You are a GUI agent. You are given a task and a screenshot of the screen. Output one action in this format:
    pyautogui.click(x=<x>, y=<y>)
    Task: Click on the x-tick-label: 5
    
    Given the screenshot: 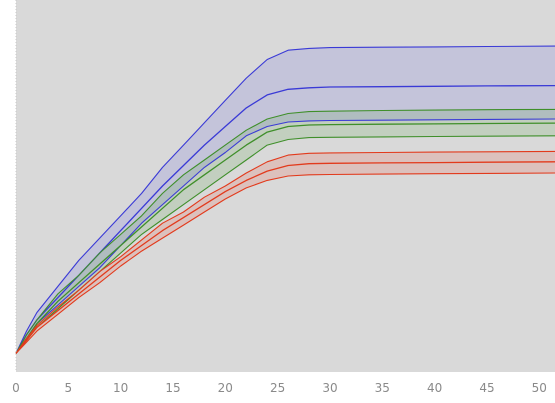 What is the action you would take?
    pyautogui.click(x=68, y=388)
    